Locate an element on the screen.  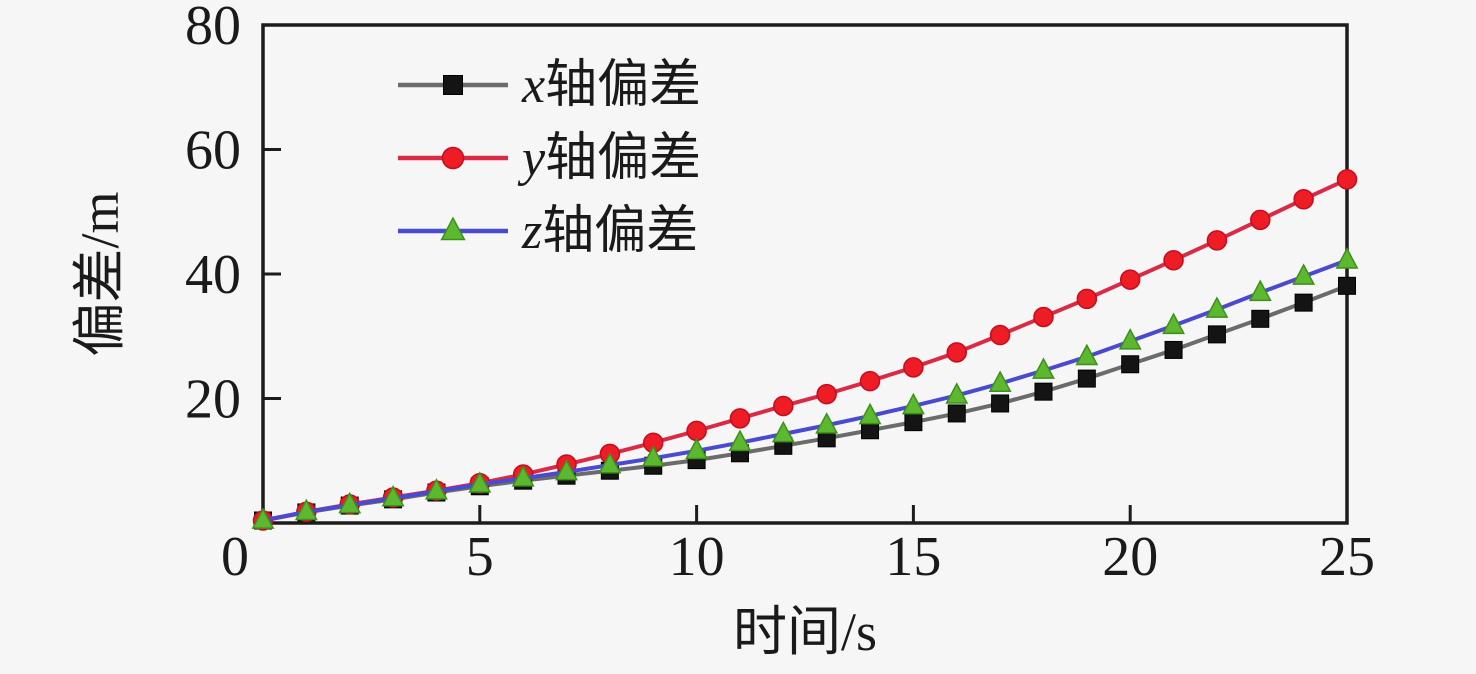
x-tick-label: 15 is located at coordinates (913, 557).